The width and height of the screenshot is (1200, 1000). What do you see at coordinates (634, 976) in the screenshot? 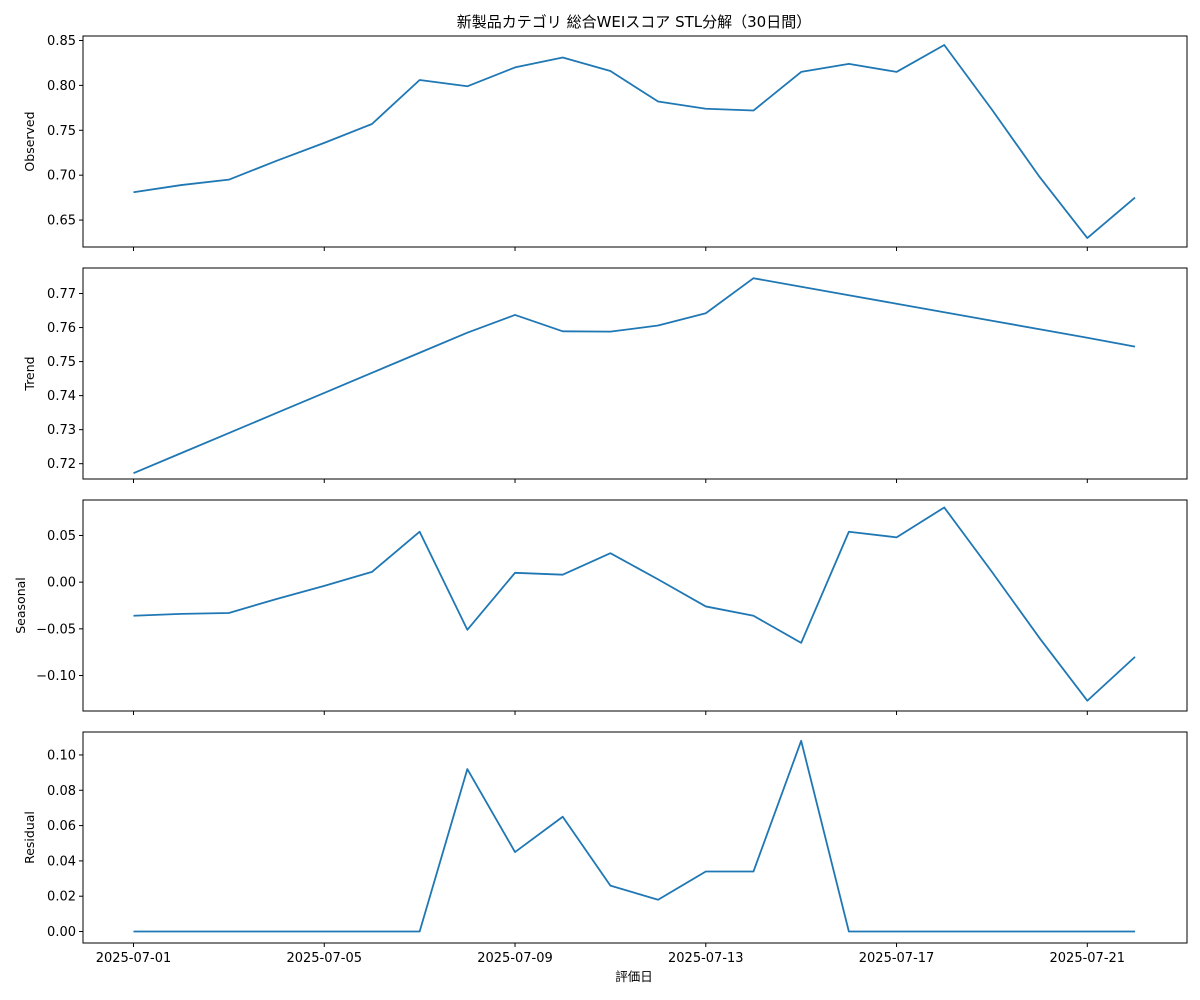
I see `x-axis-label: 評価日` at bounding box center [634, 976].